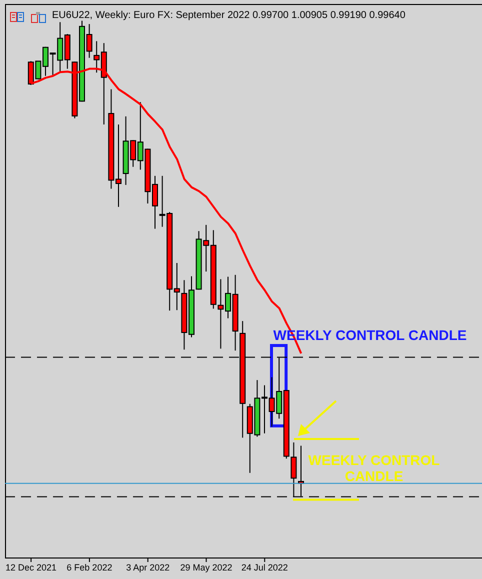  I want to click on chart-title: EU6U22, Weekly: Euro FX: September 2022 0.99700 1.00905 0.99190 0.99640, so click(229, 16).